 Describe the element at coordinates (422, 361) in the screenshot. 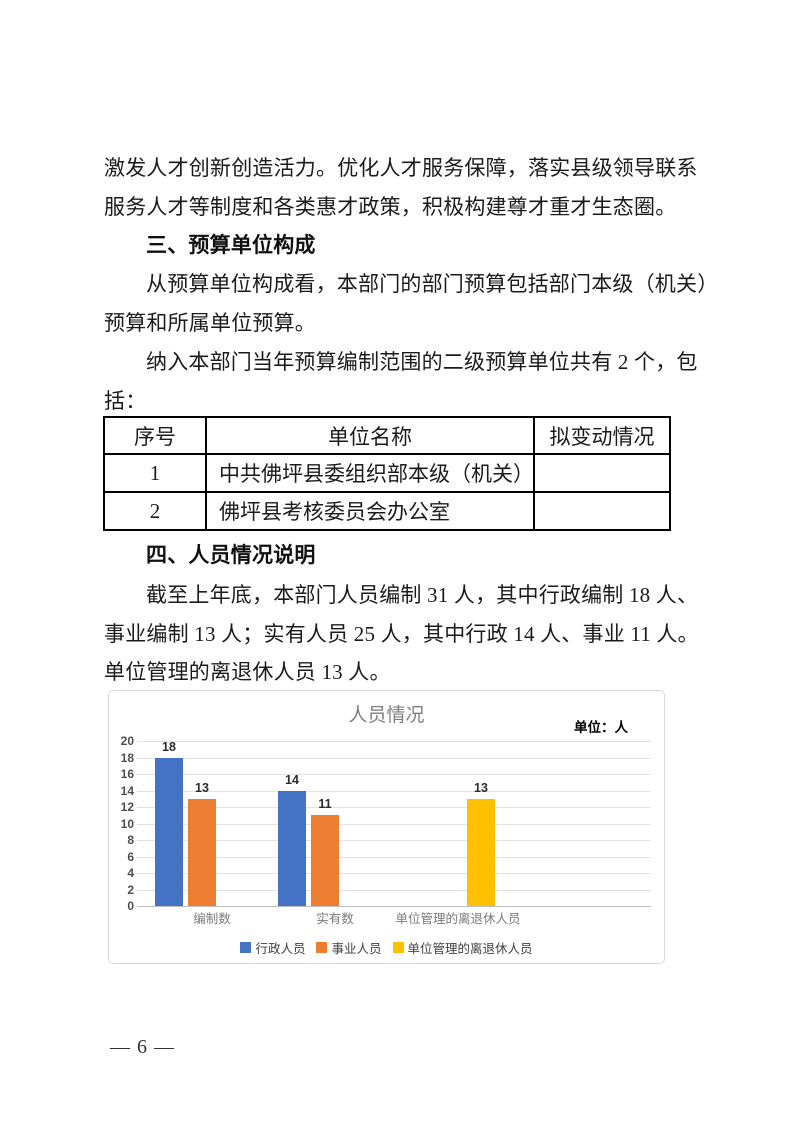

I see `paragraph-line: 纳入本部门当年预算编制范围的二级预算单位共有 2 个，包` at that location.